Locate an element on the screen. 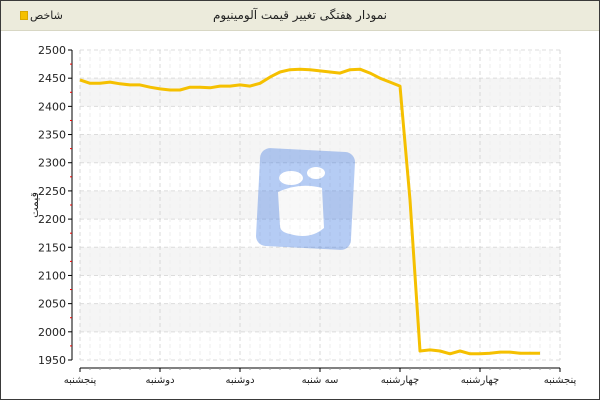 The width and height of the screenshot is (600, 400). y-tick-label: 2450 is located at coordinates (52, 78).